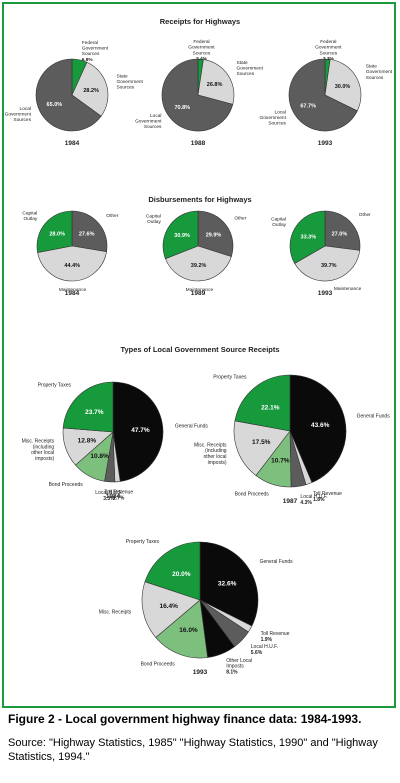 The image size is (400, 783). Describe the element at coordinates (94, 412) in the screenshot. I see `slice-value-label: 23.7%` at that location.